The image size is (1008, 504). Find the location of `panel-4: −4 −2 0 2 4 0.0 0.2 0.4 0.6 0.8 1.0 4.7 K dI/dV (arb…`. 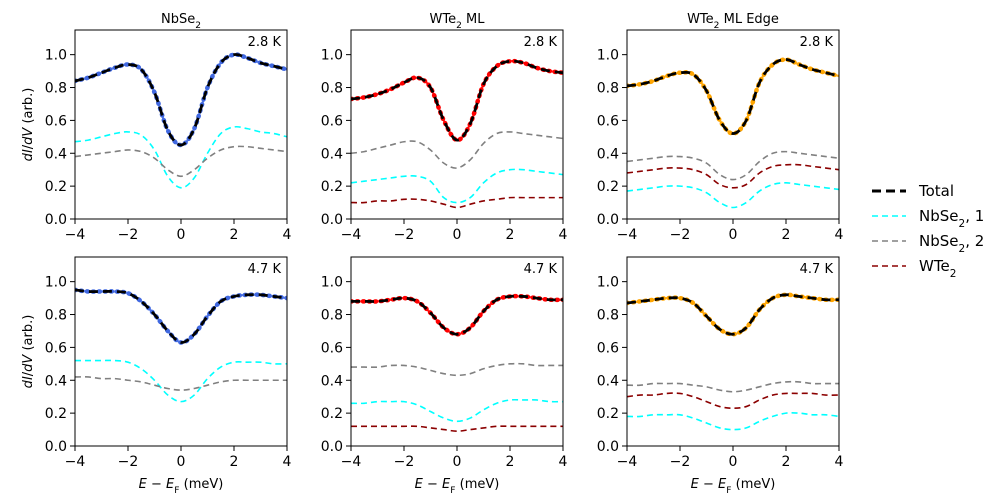

panel-4: −4 −2 0 2 4 0.0 0.2 0.4 0.6 0.8 1.0 4.7 K dI/dV (arb… is located at coordinates (156, 376).